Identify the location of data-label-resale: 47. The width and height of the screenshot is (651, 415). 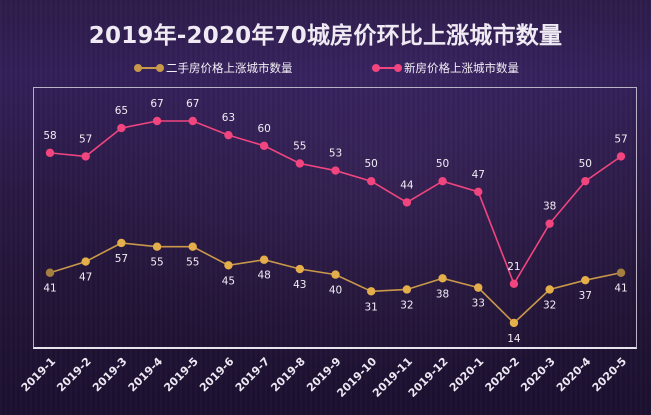
(85, 278).